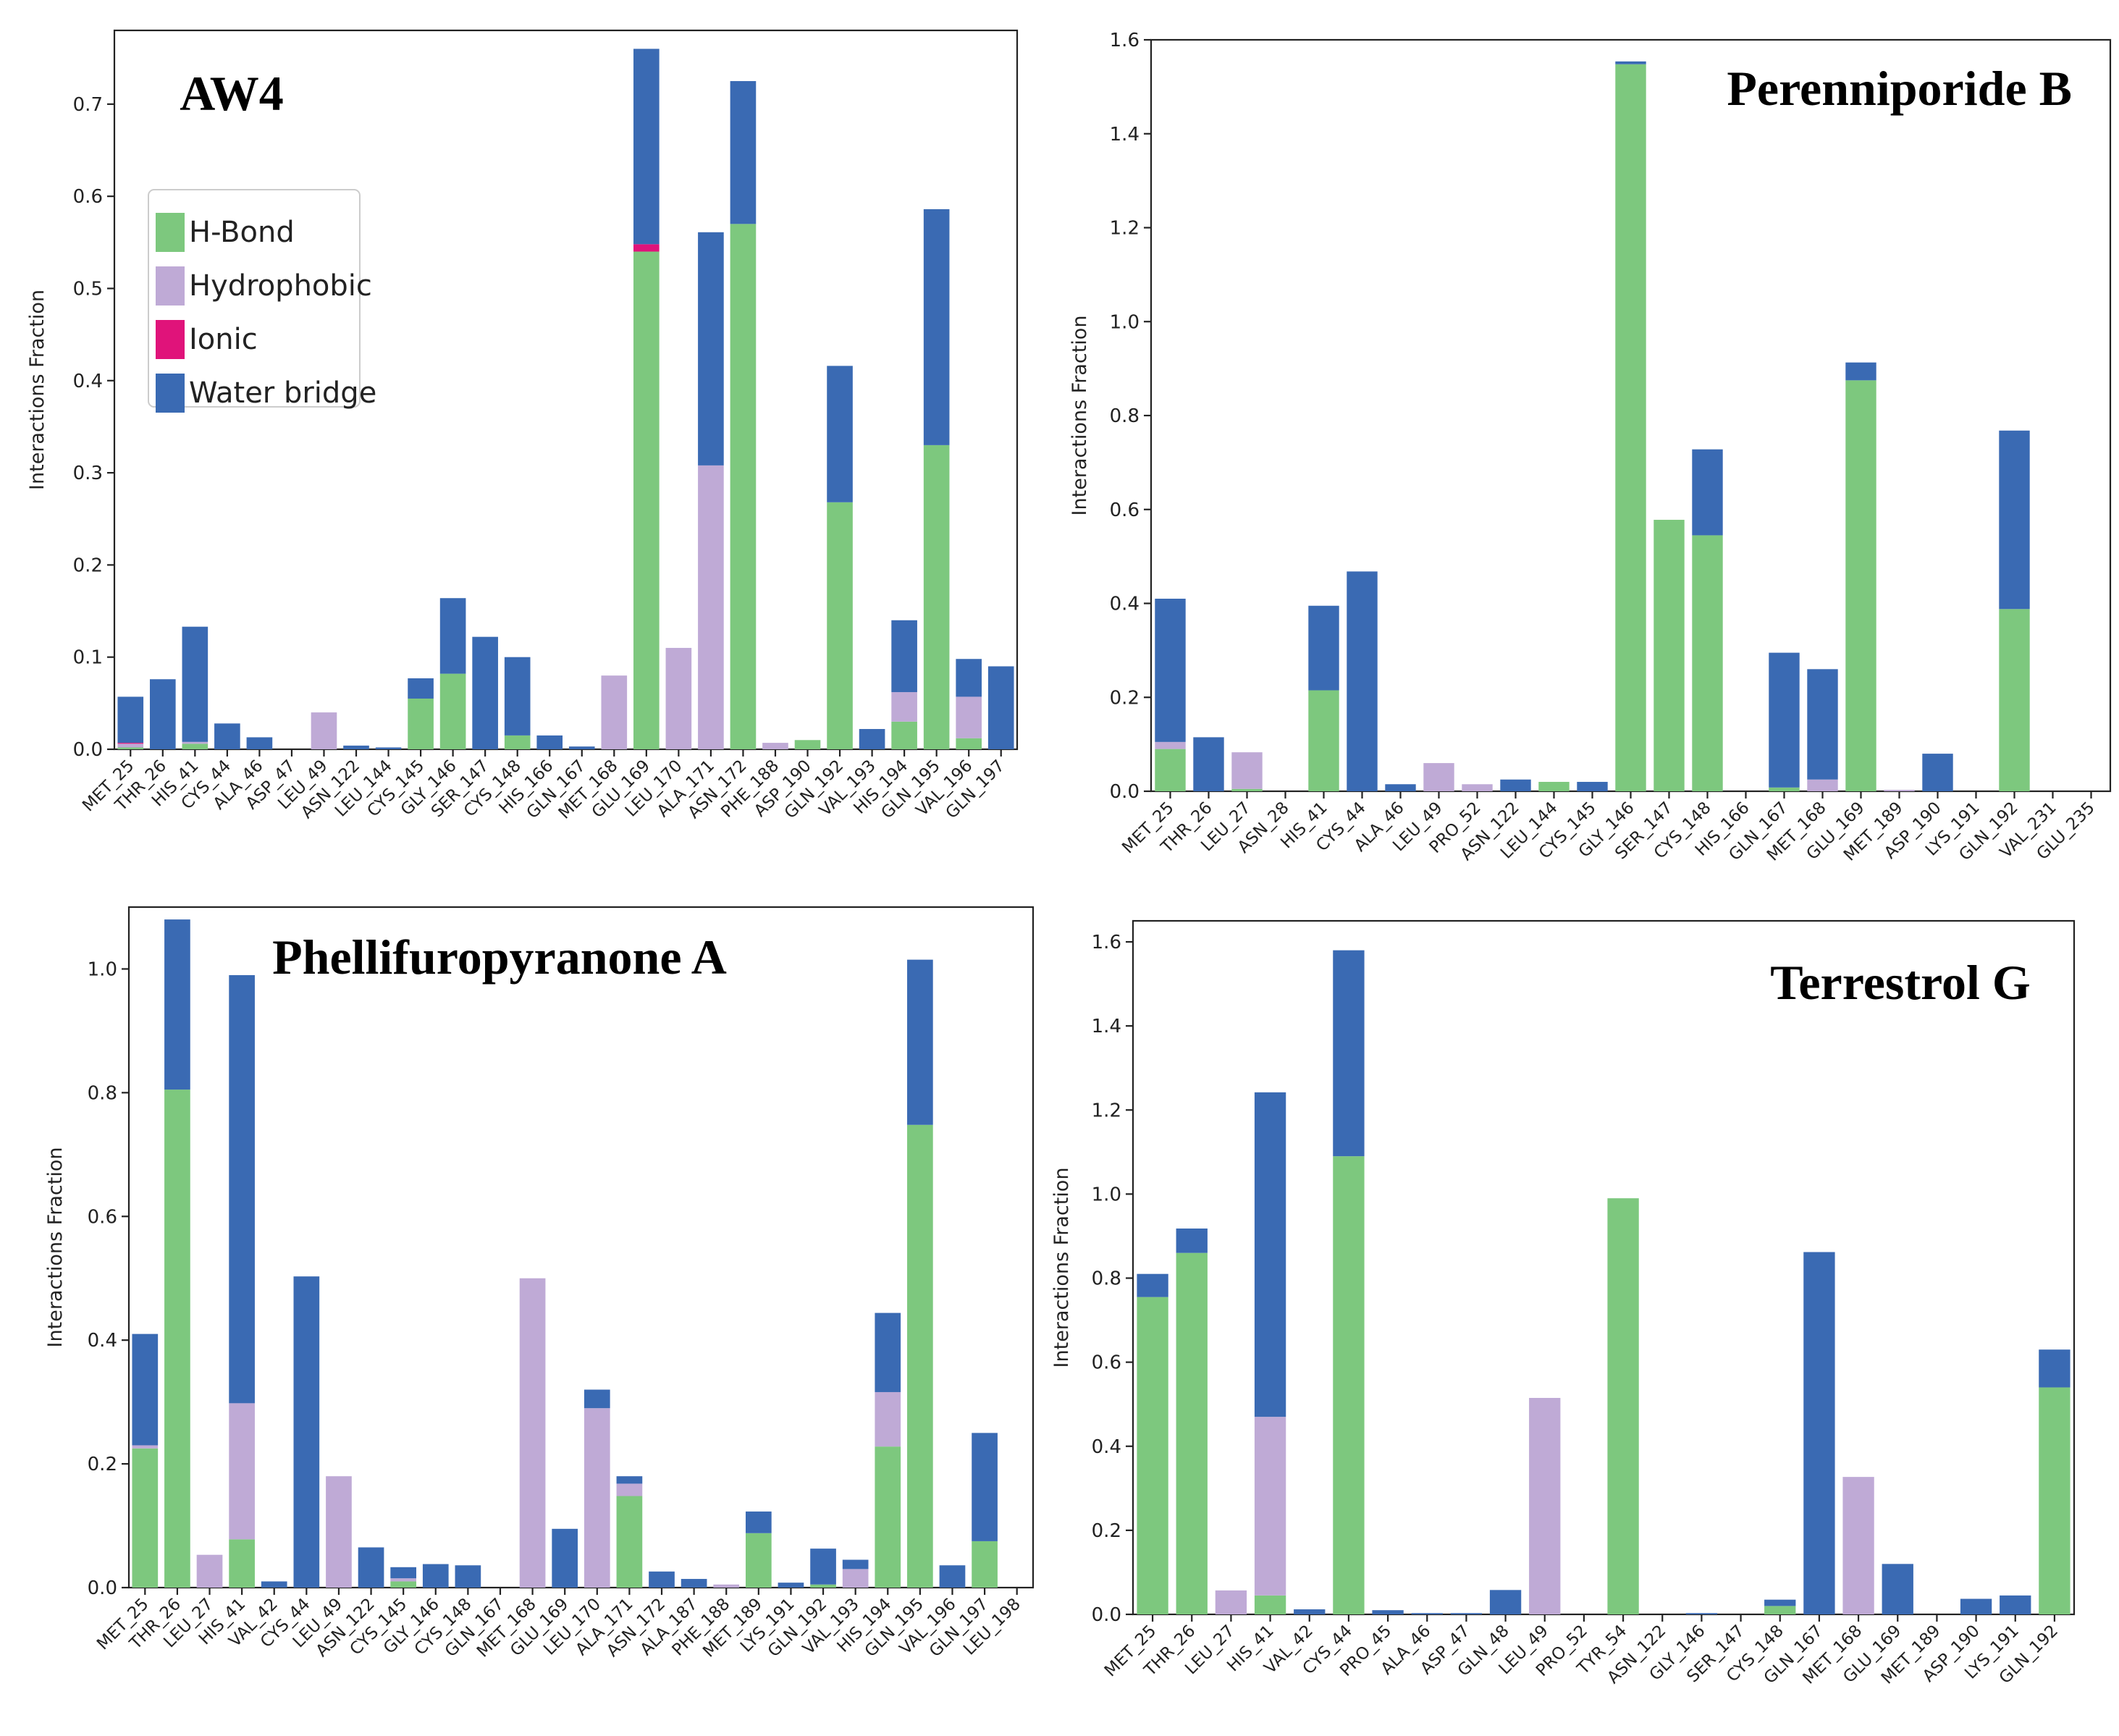 This screenshot has height=1736, width=2119. What do you see at coordinates (872, 738) in the screenshot?
I see `bar-val-193-water` at bounding box center [872, 738].